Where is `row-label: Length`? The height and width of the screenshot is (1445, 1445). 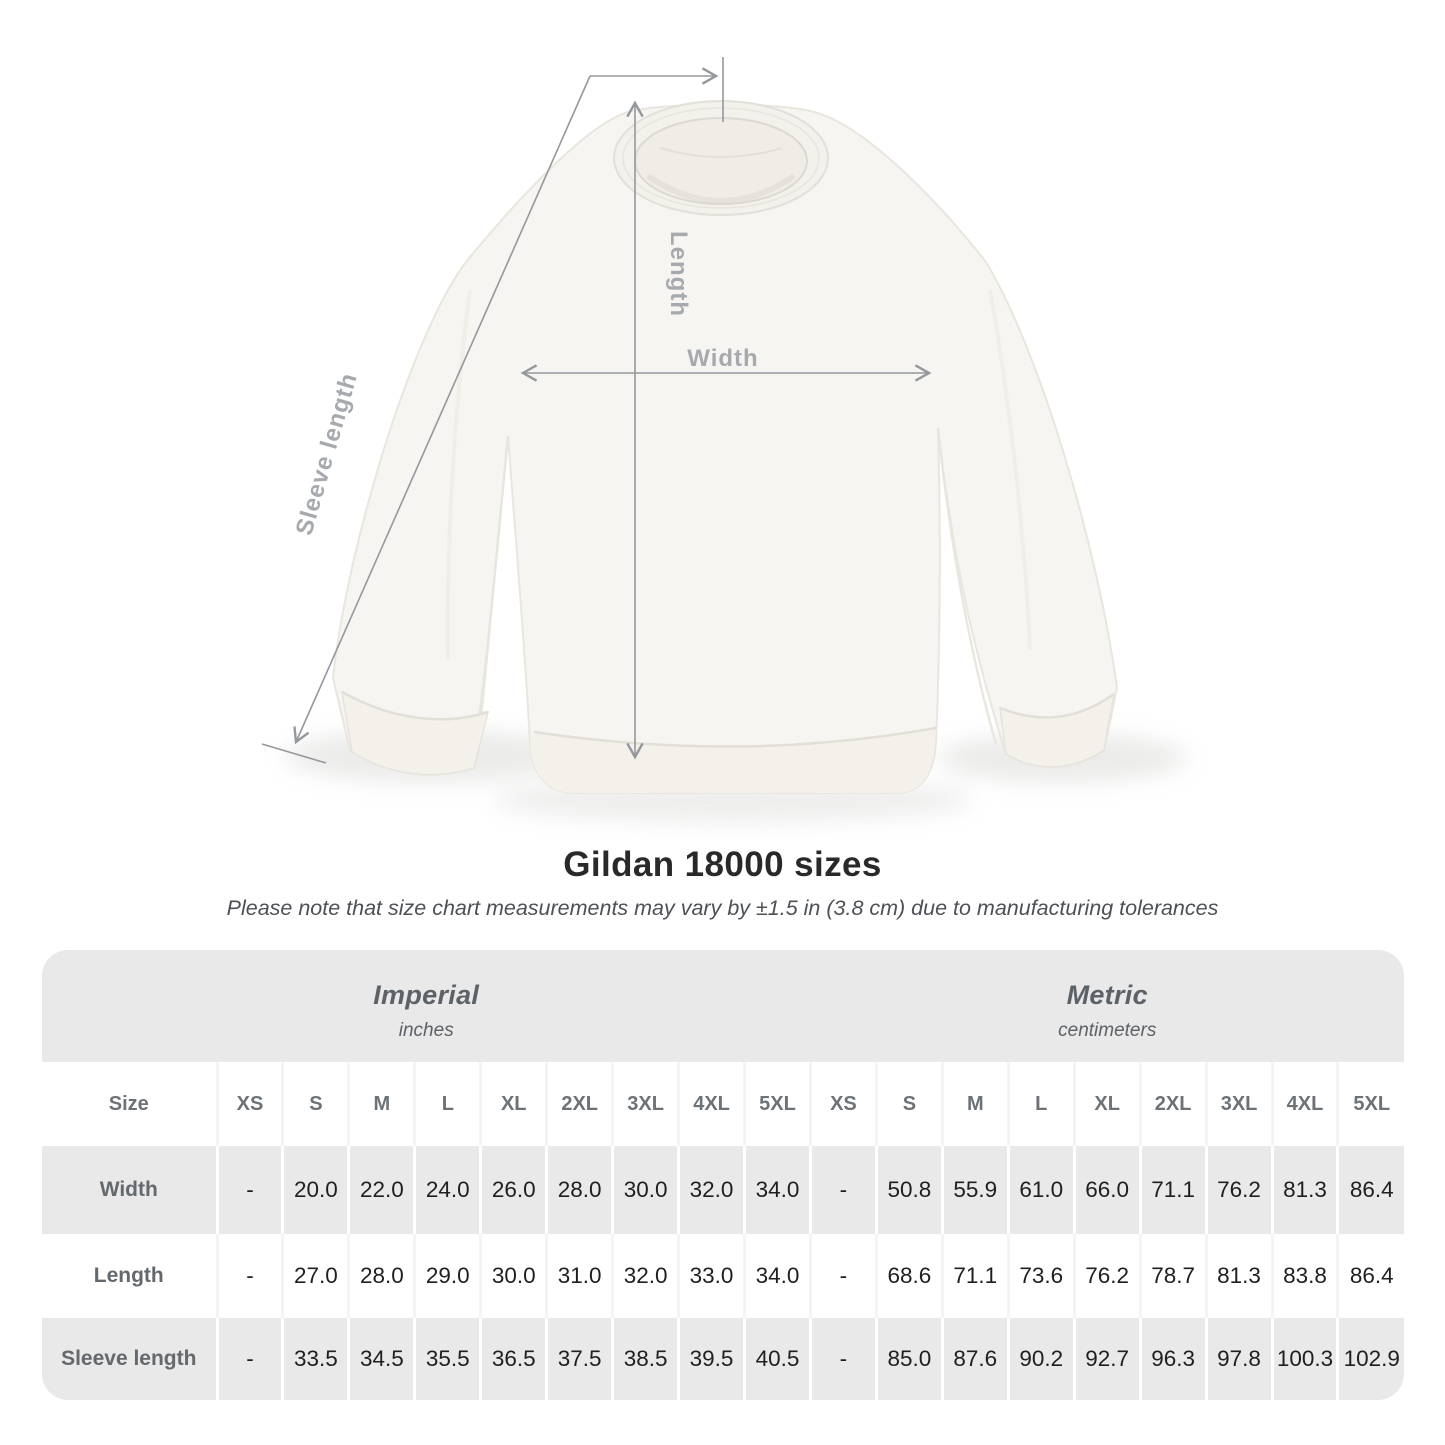 row-label: Length is located at coordinates (130, 1276).